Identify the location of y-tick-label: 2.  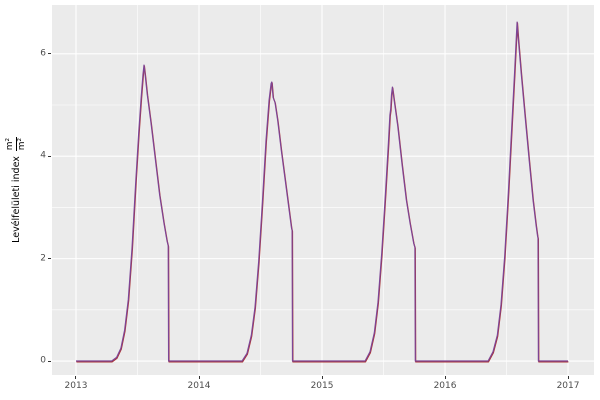
(43, 258).